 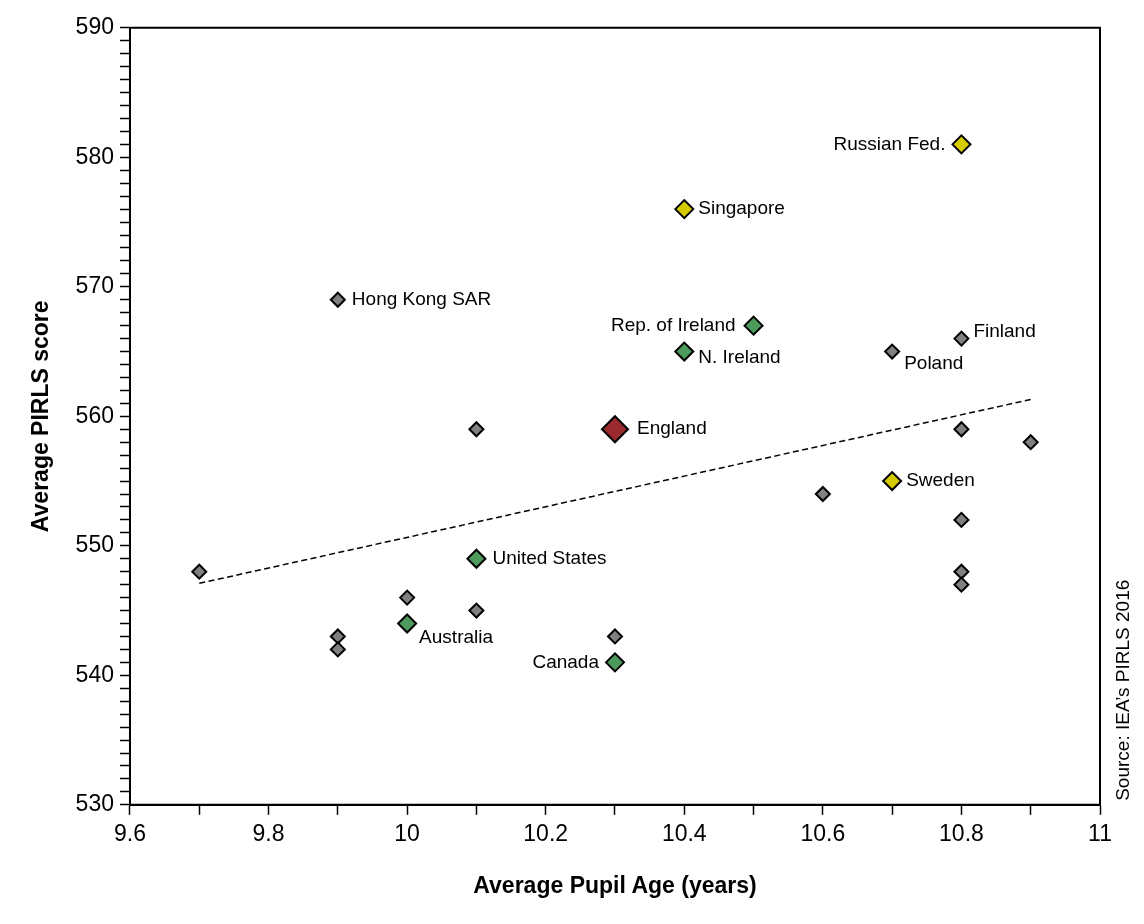 I want to click on annotation: Russian Fed., so click(x=889, y=143).